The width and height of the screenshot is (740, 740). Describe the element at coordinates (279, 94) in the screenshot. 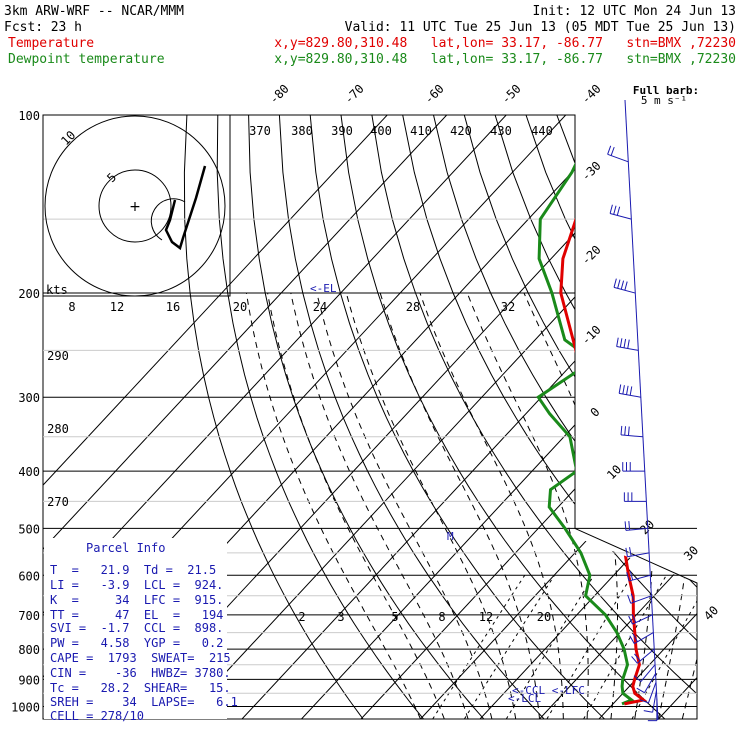

I see `isotherm-label: -80` at that location.